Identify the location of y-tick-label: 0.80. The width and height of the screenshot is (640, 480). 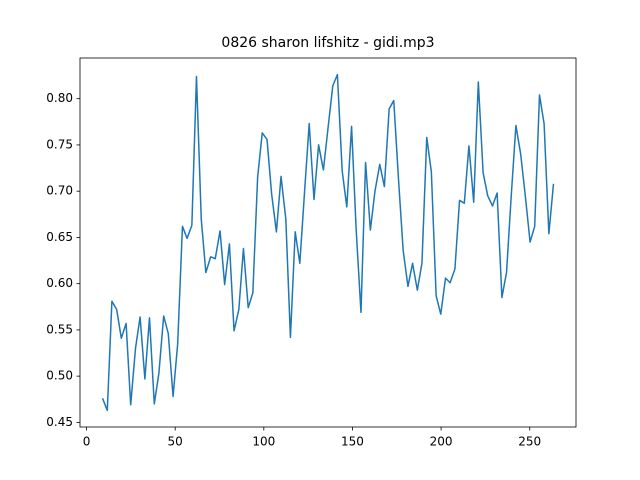
(59, 98).